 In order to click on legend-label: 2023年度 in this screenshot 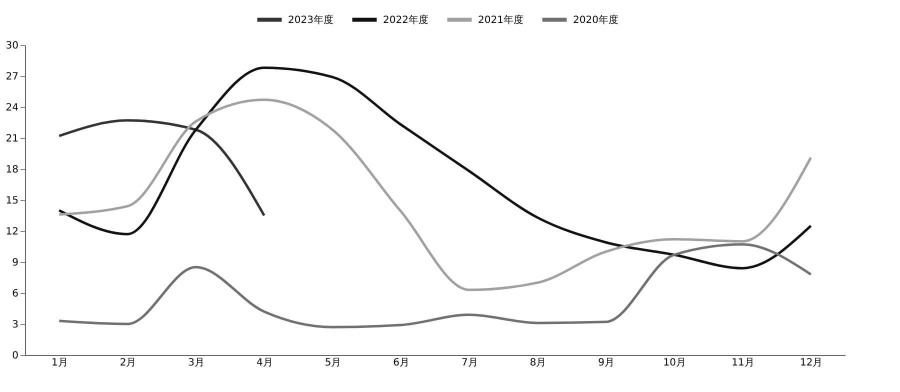, I will do `click(311, 20)`.